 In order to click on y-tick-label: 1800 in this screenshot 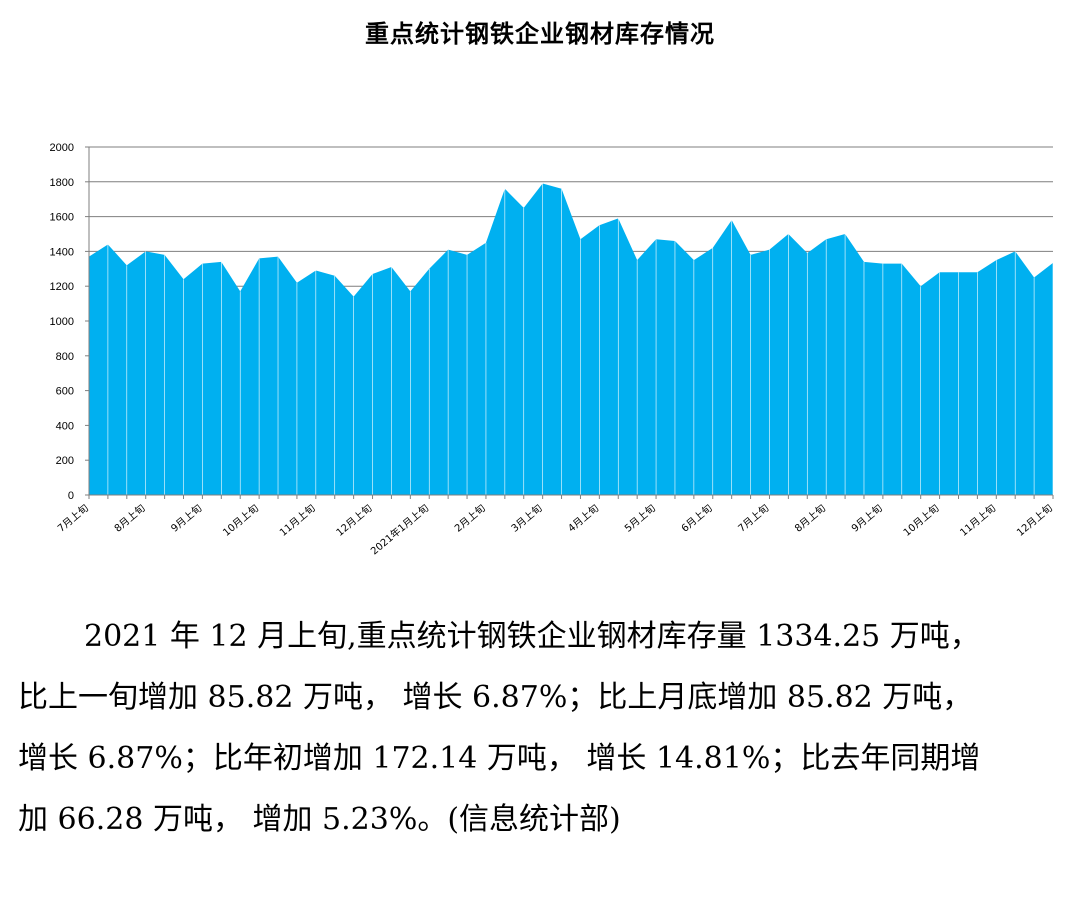, I will do `click(62, 183)`.